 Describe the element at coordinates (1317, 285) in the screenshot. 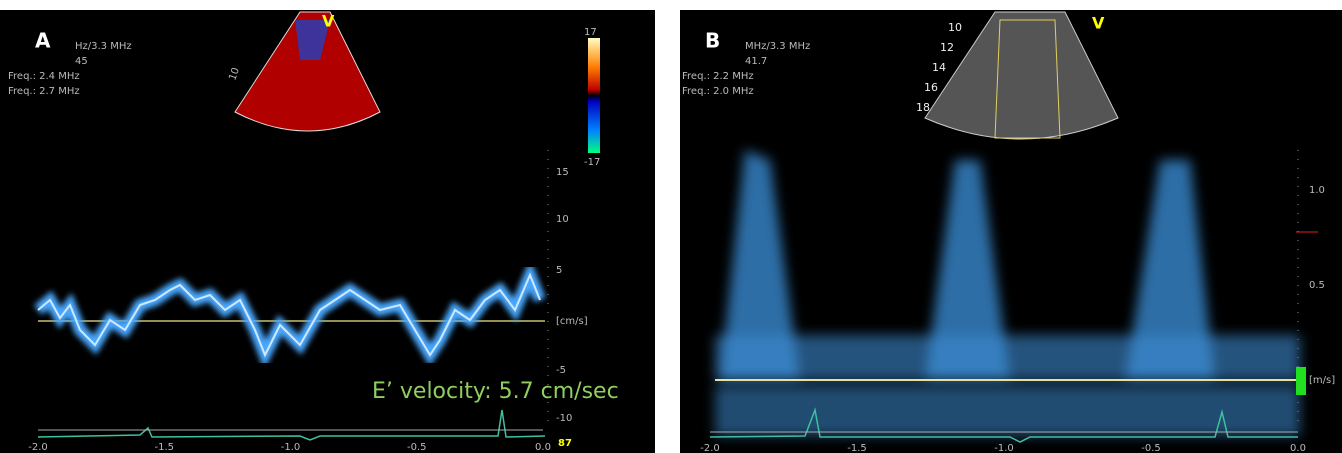

I see `velocity-tick-label: 0.5` at that location.